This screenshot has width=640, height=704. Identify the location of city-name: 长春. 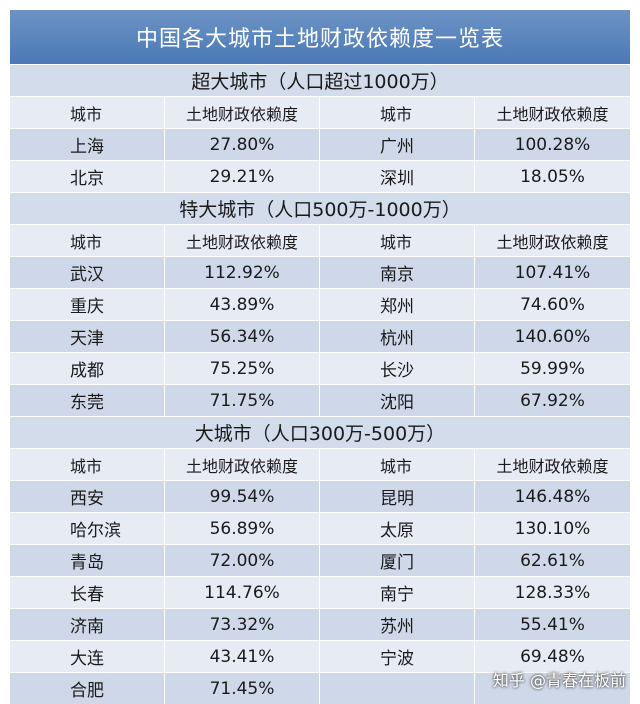
(87, 592).